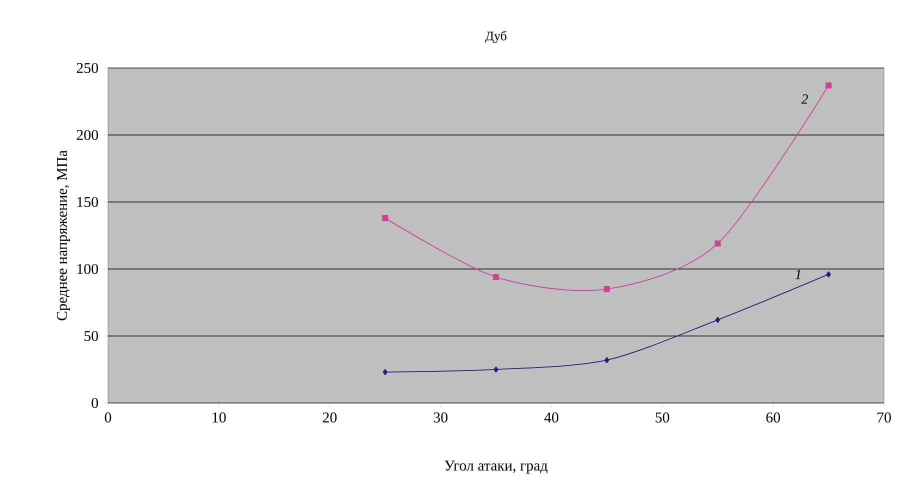 The height and width of the screenshot is (504, 902). I want to click on series-label: 1, so click(797, 275).